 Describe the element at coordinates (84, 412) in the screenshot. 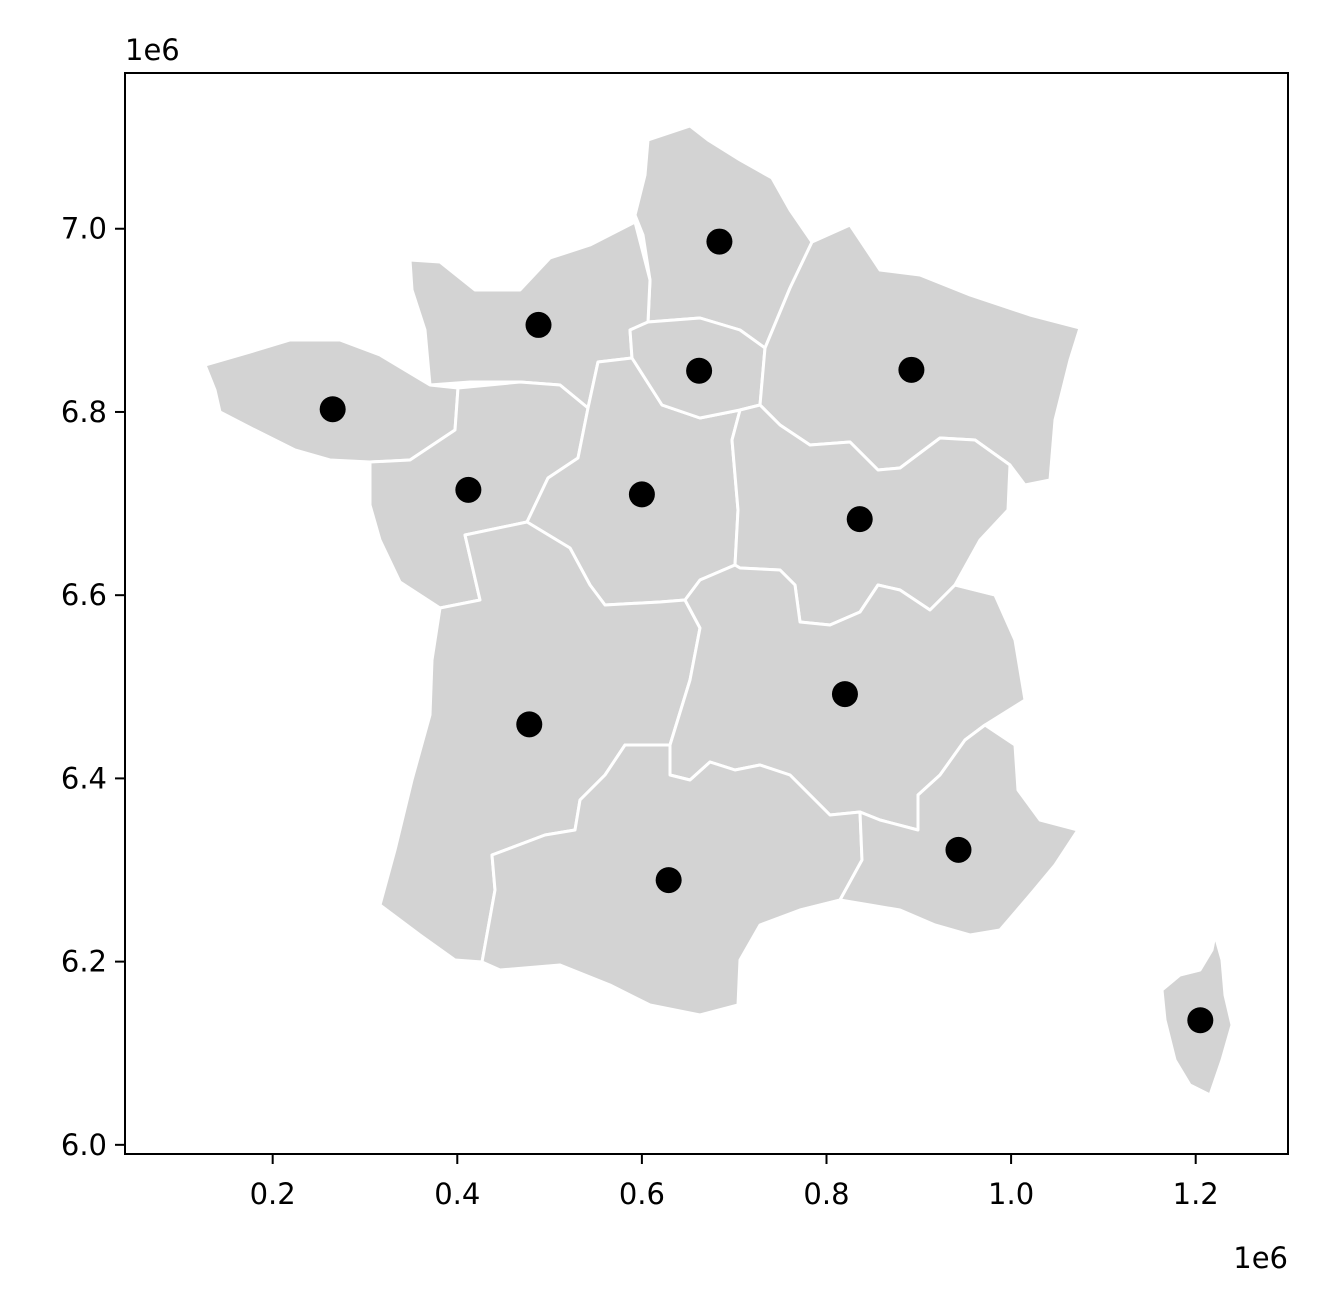

I see `y-tick-label: 6.8` at that location.